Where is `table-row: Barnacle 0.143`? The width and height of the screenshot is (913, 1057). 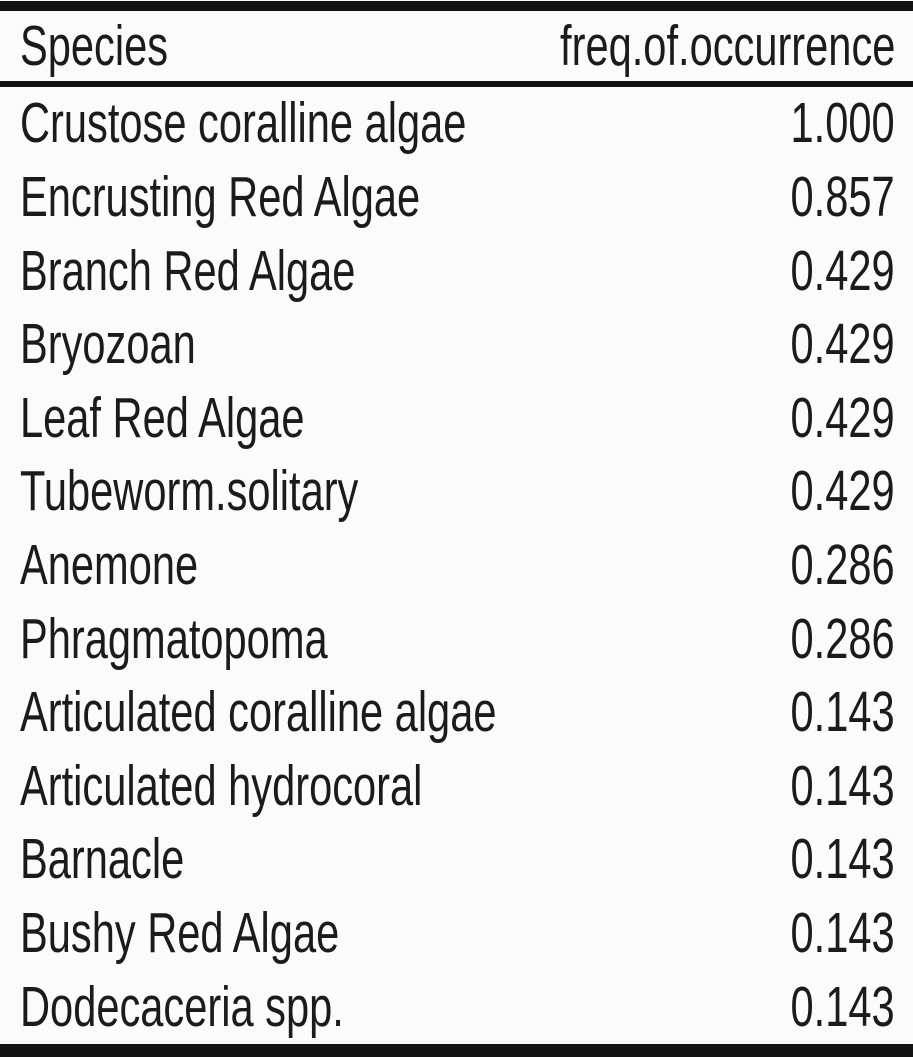
table-row: Barnacle 0.143 is located at coordinates (456, 860).